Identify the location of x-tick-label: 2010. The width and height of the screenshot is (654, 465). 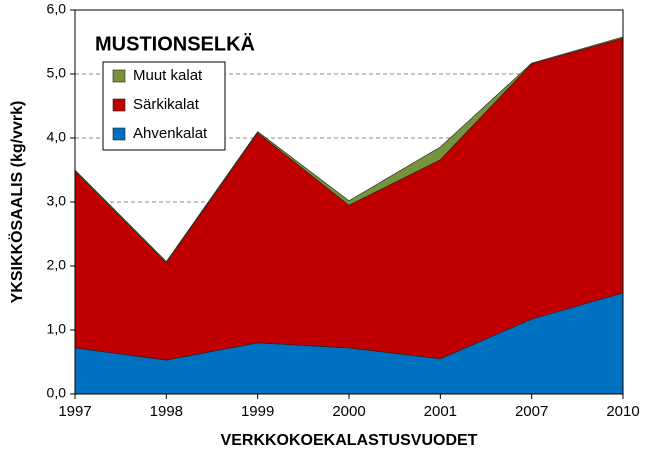
(622, 411).